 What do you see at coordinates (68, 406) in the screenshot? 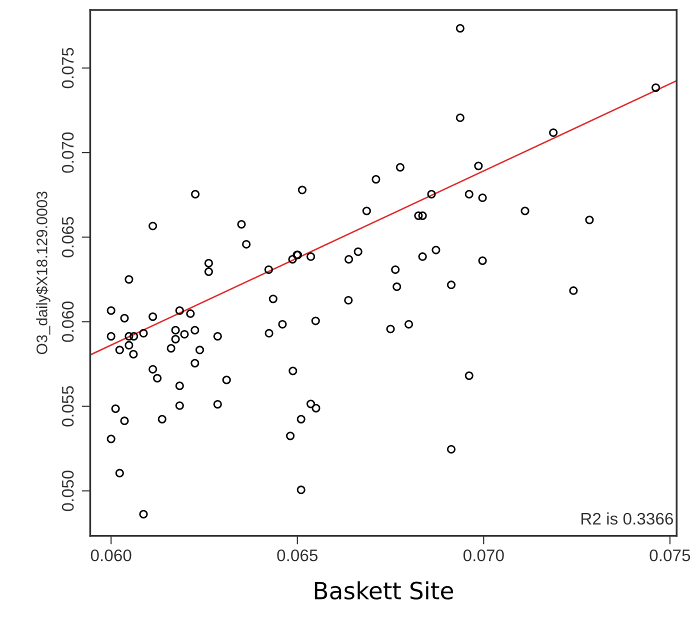
I see `y-tick-label: 0.055` at bounding box center [68, 406].